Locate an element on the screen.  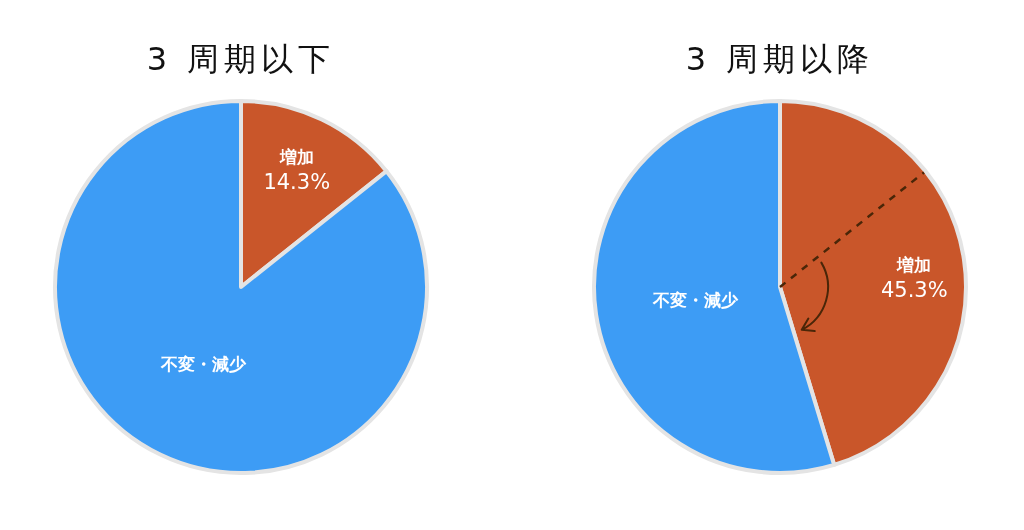
data-label: 14.3% is located at coordinates (297, 182).